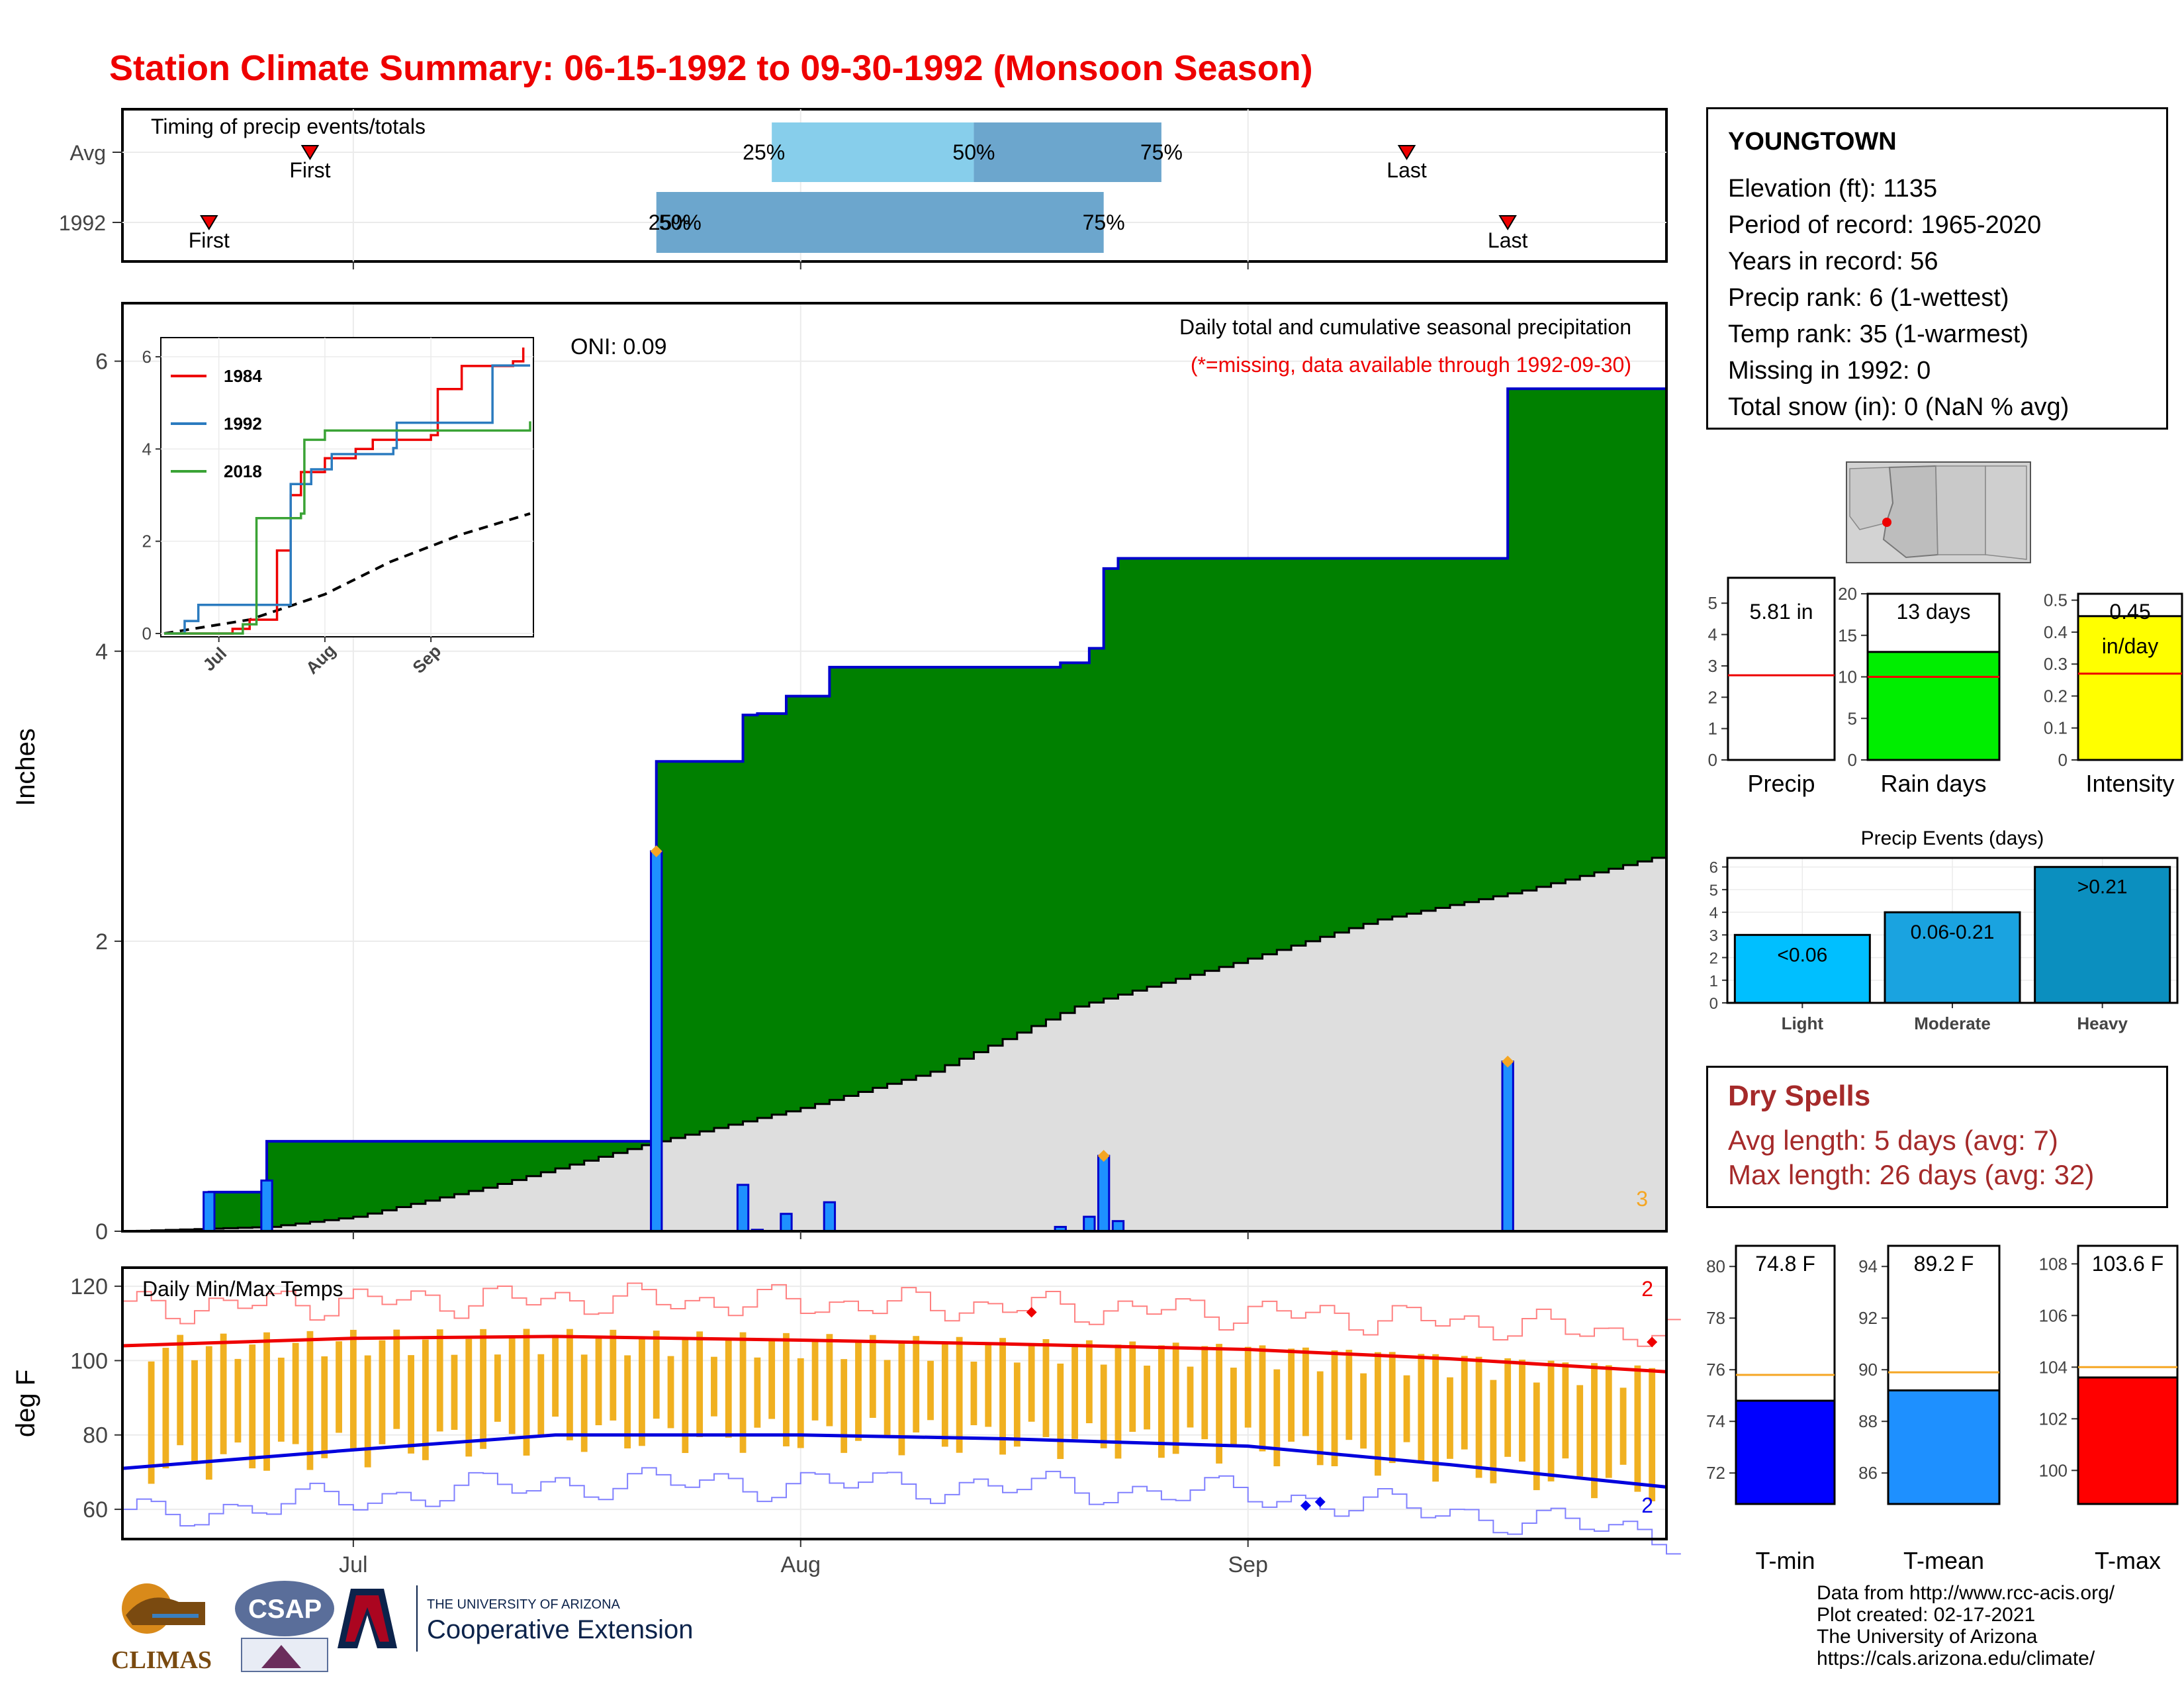 The width and height of the screenshot is (2184, 1688). What do you see at coordinates (1928, 1637) in the screenshot?
I see `credit-university: The University of Arizona` at bounding box center [1928, 1637].